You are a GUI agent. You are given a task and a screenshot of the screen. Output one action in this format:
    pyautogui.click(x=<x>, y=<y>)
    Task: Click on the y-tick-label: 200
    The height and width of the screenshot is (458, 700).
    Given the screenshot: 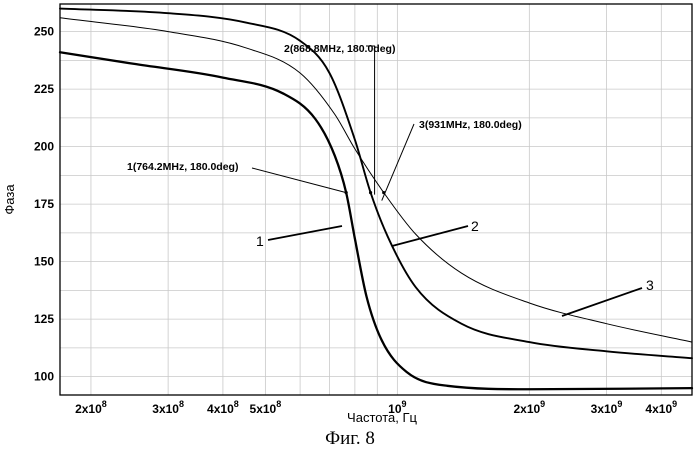 What is the action you would take?
    pyautogui.click(x=44, y=147)
    